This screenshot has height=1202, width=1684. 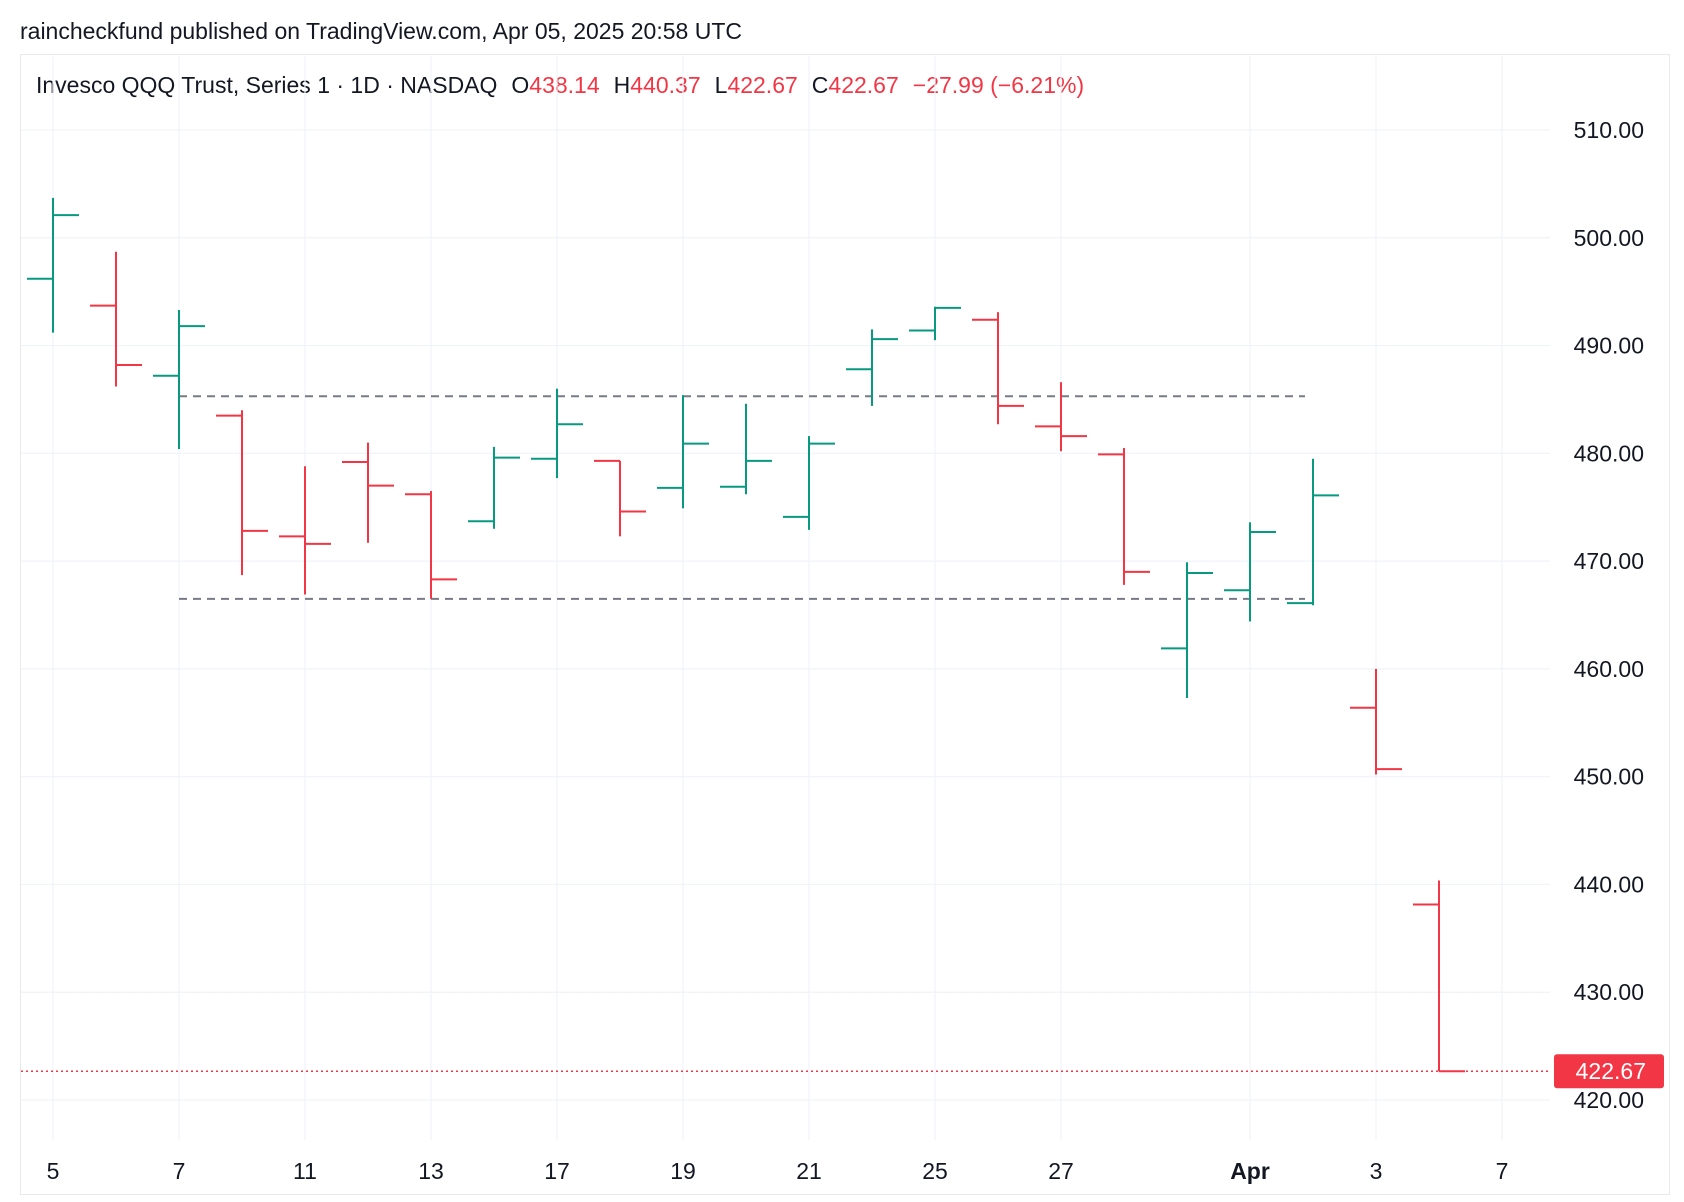 I want to click on y-tick-label: 420.00, so click(x=1609, y=1100).